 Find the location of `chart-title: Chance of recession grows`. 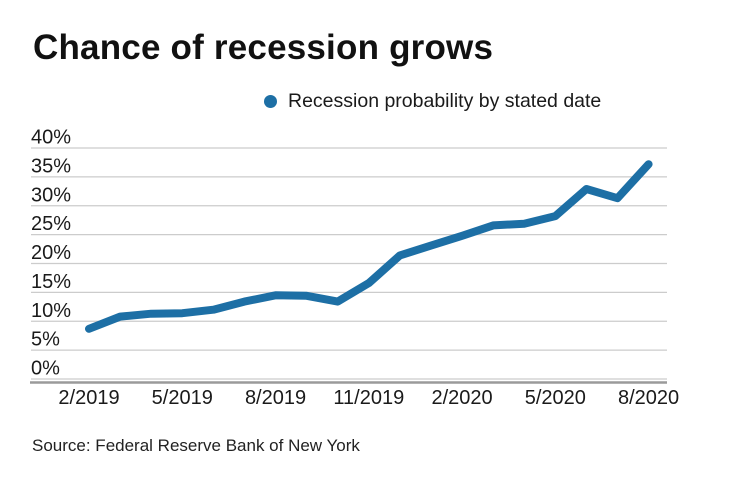

chart-title: Chance of recession grows is located at coordinates (263, 47).